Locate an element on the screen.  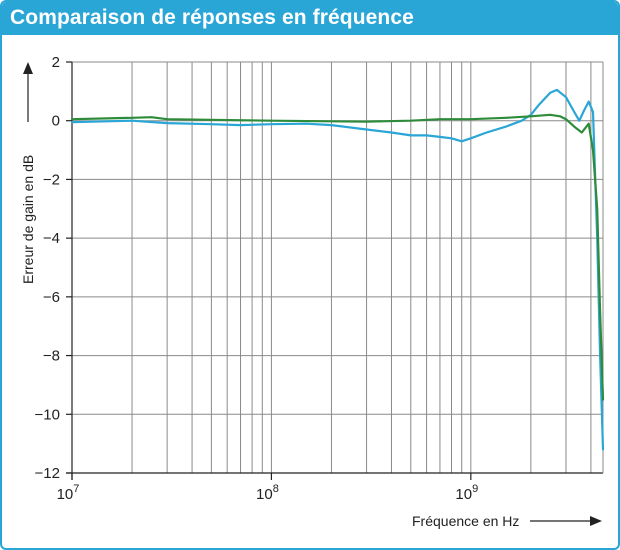
title-bar: Comparaison de réponses en fréquence is located at coordinates (310, 18).